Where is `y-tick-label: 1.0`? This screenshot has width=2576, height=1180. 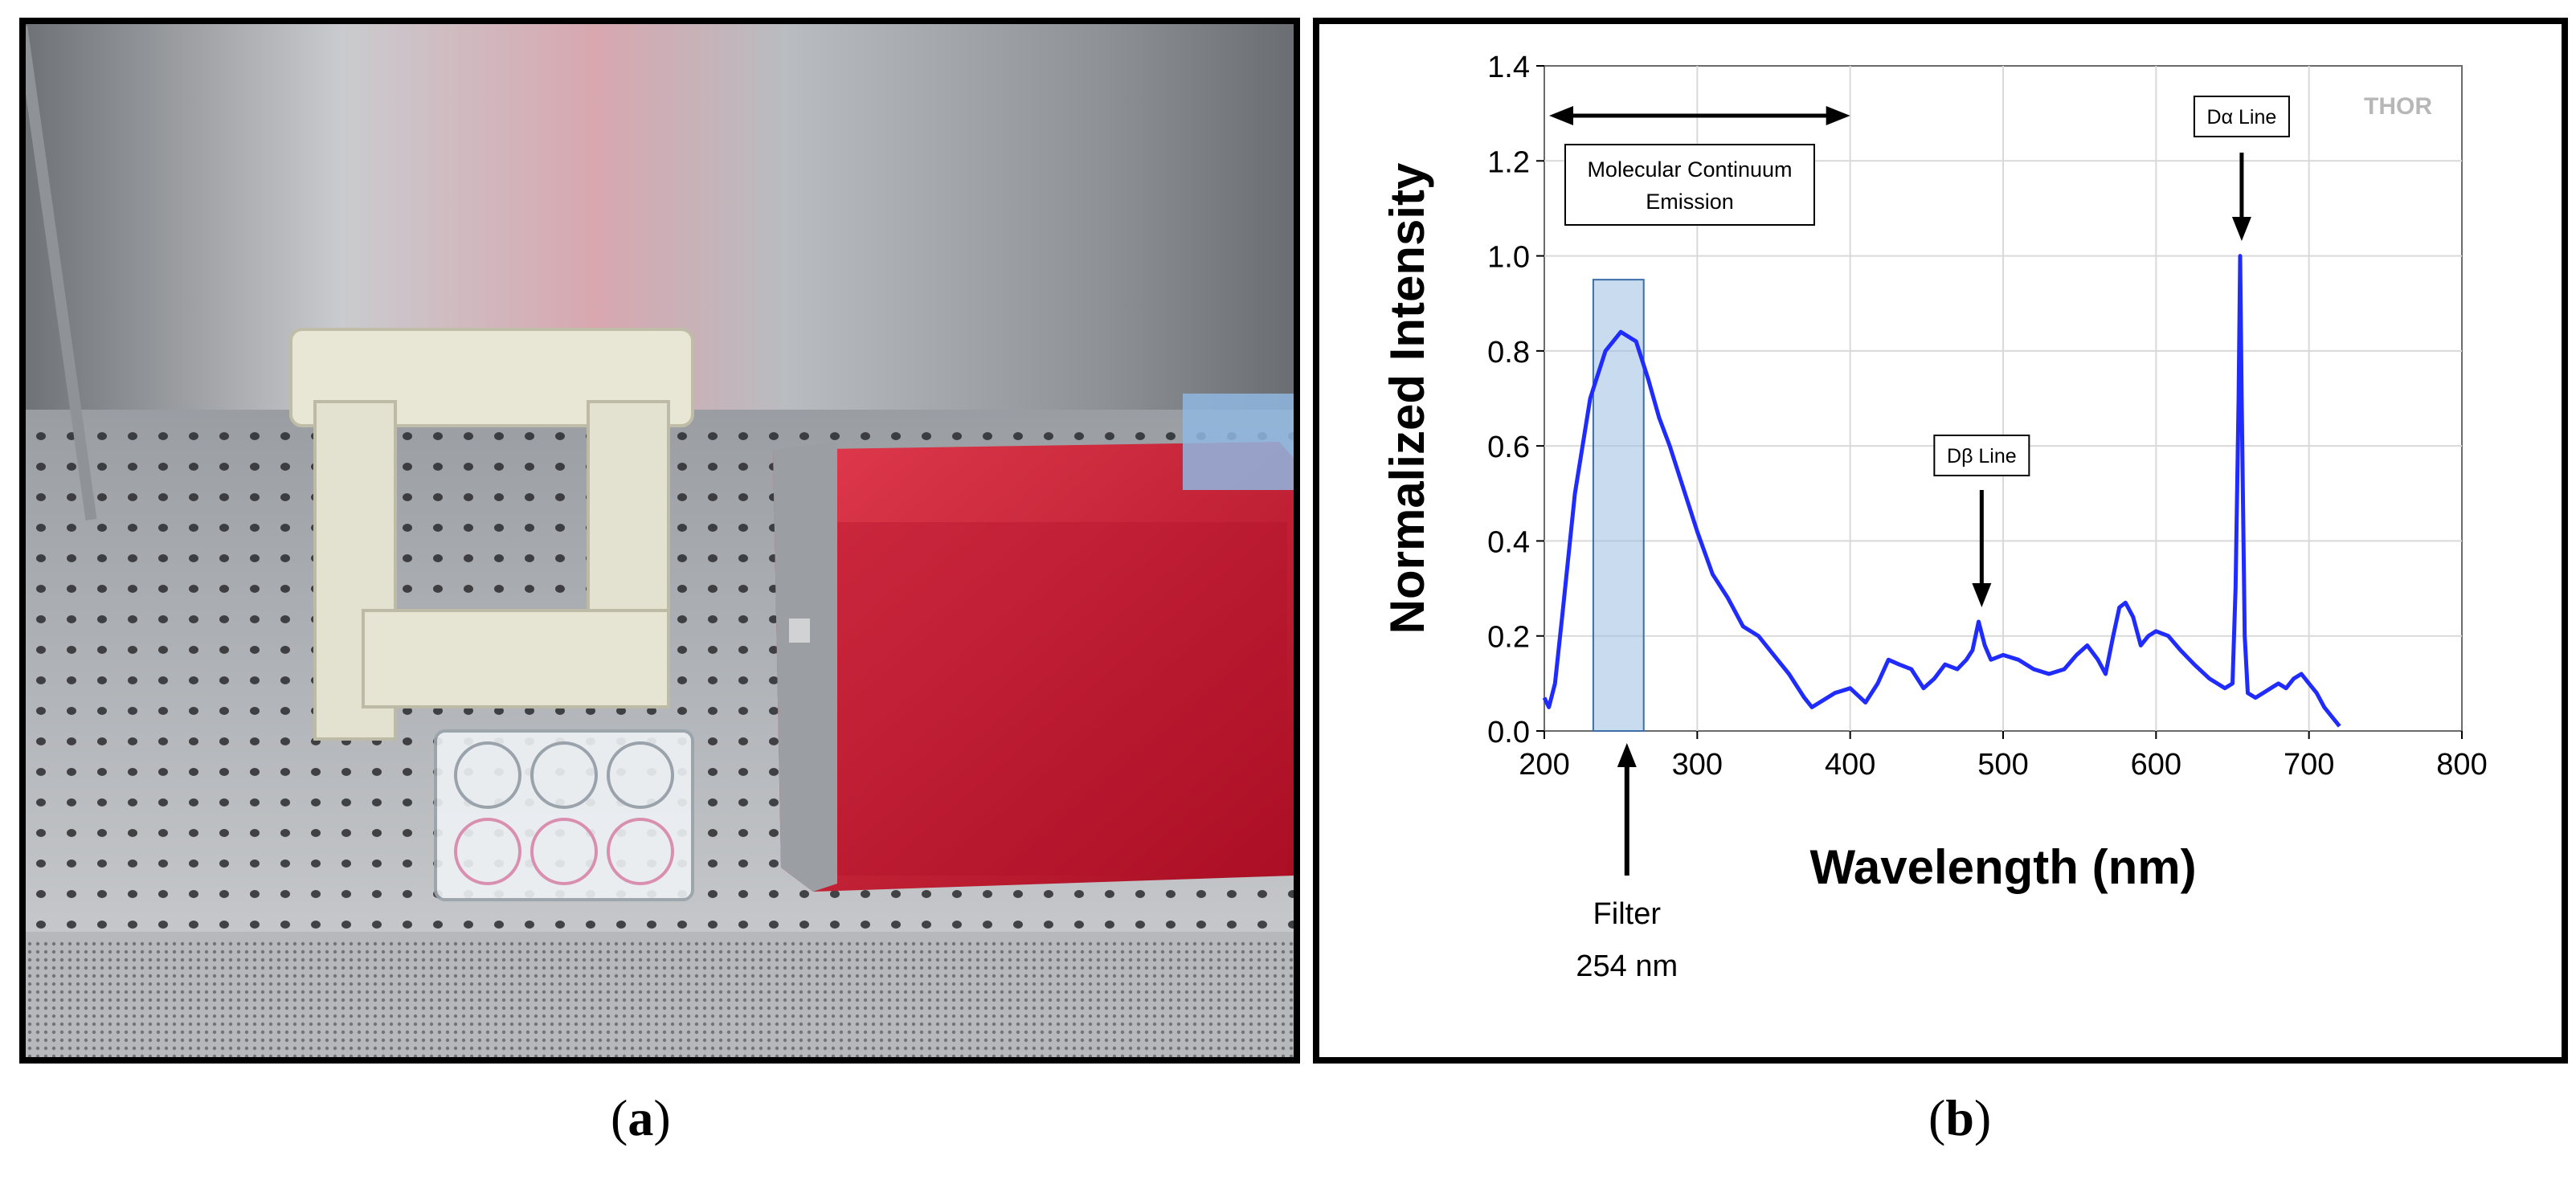
y-tick-label: 1.0 is located at coordinates (1508, 258).